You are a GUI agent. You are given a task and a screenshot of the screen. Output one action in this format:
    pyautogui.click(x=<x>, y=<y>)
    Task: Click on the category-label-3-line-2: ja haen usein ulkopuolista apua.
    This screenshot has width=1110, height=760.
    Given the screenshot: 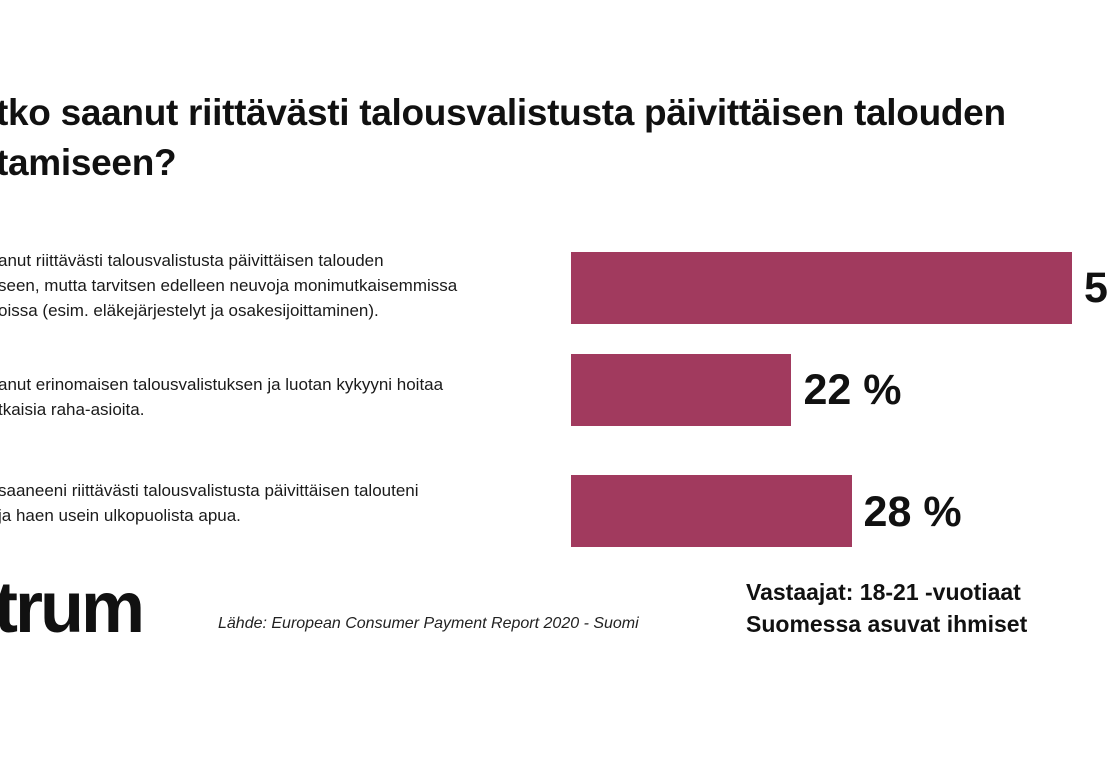 What is the action you would take?
    pyautogui.click(x=120, y=515)
    